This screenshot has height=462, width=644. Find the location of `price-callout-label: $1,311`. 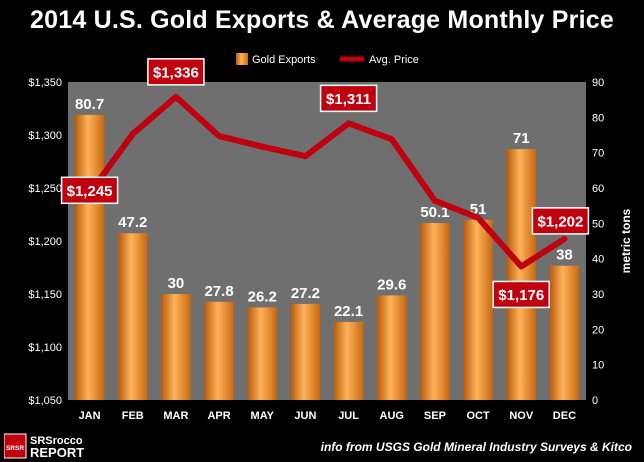

price-callout-label: $1,311 is located at coordinates (348, 99).